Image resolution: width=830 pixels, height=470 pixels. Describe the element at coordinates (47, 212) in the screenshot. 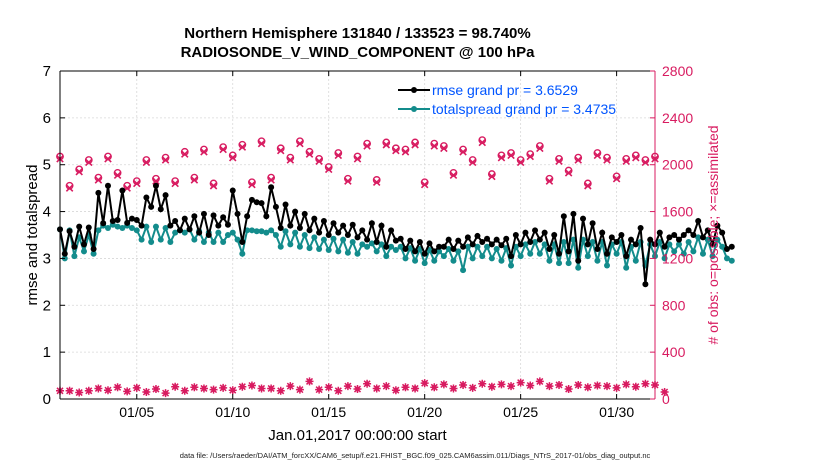

I see `y-tick-label: 4` at that location.